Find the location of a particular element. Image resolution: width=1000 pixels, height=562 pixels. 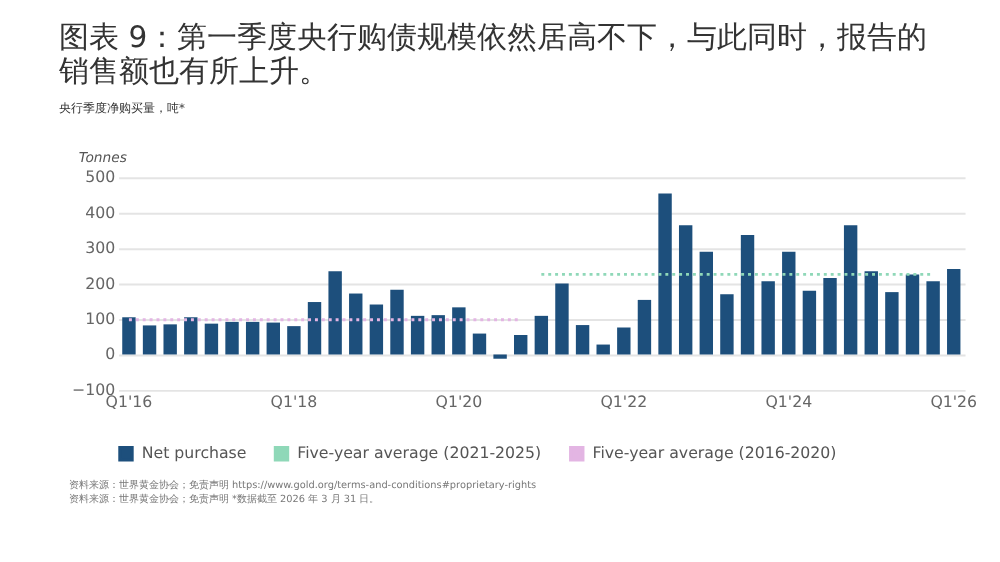

legend-label: Five-year average (2021-2025) is located at coordinates (419, 452).